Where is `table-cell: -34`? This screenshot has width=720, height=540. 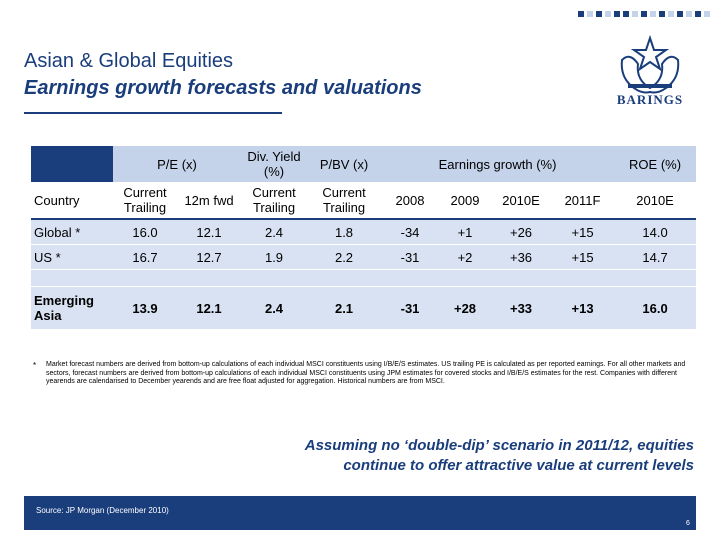 table-cell: -34 is located at coordinates (410, 231).